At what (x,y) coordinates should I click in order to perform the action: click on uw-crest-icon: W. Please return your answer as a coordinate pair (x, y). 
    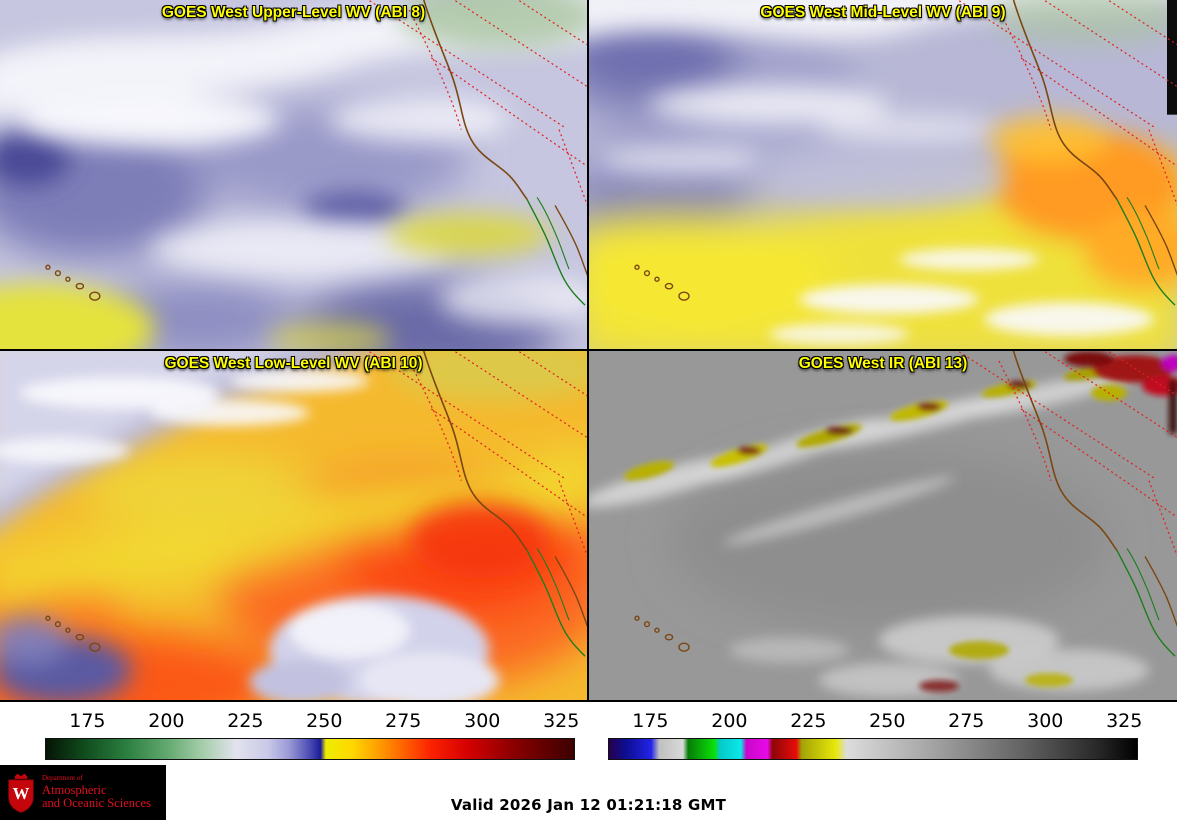
    Looking at the image, I should click on (21, 793).